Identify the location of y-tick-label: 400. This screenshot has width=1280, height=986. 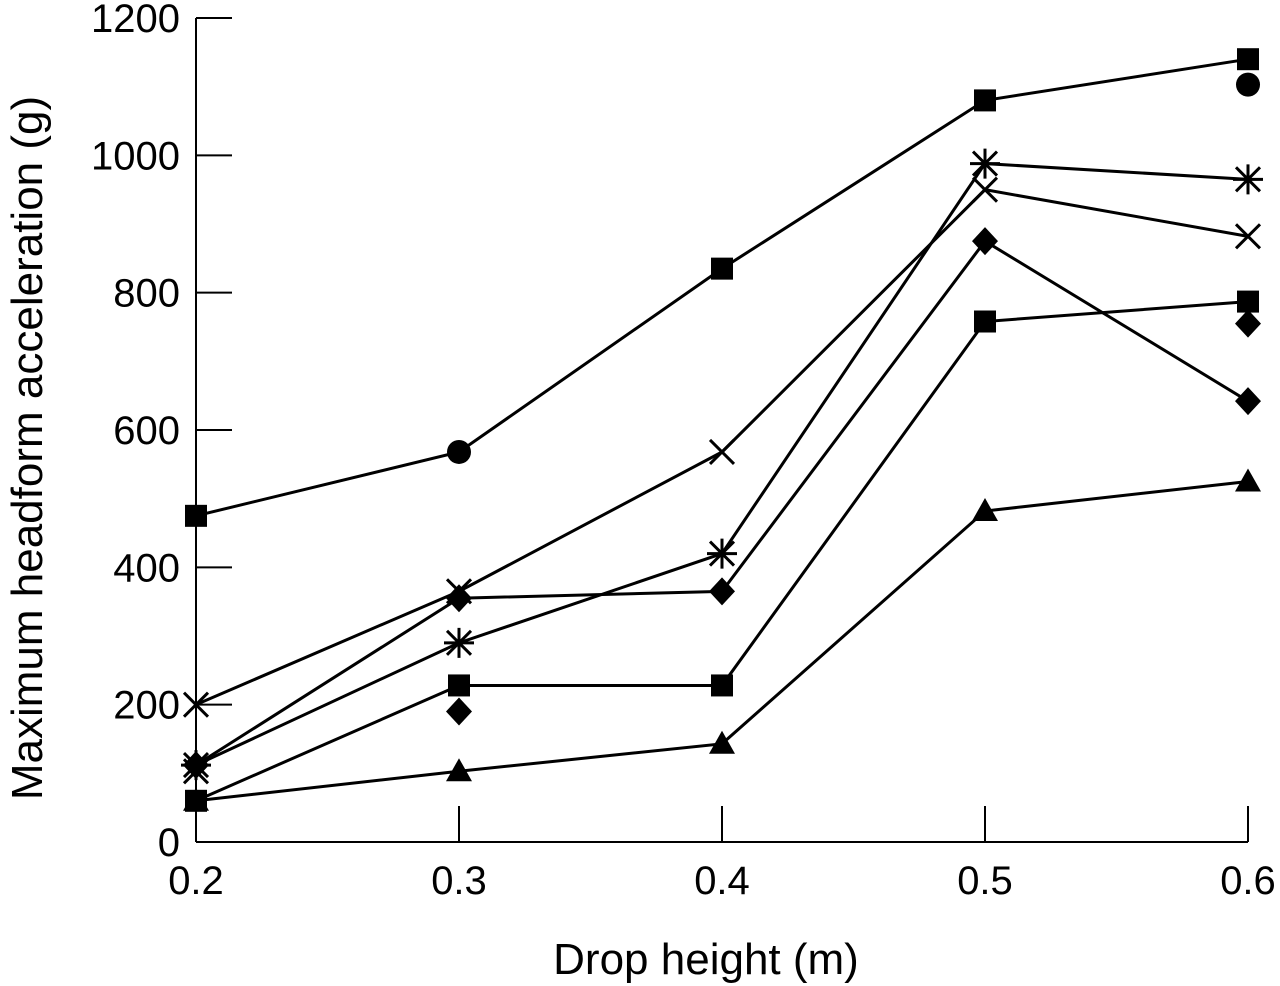
(146, 568).